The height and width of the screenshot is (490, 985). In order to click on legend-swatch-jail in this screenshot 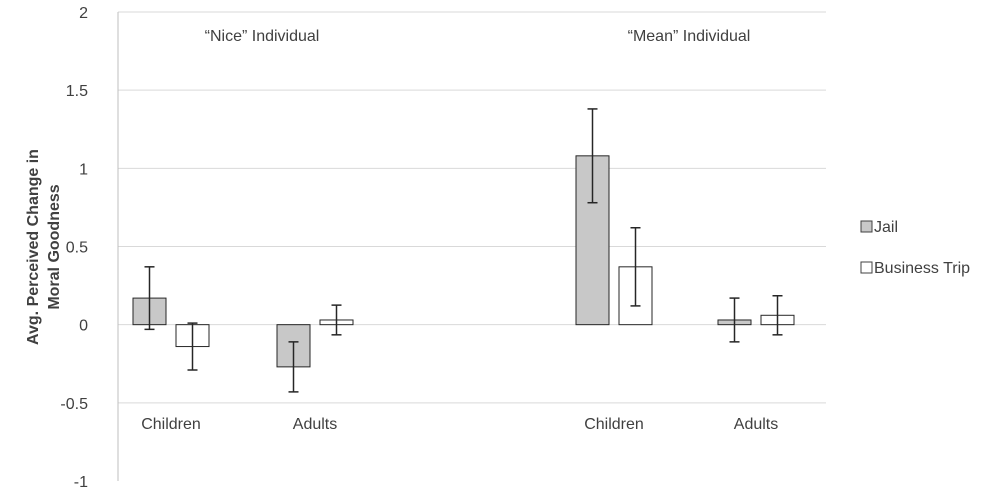, I will do `click(866, 226)`.